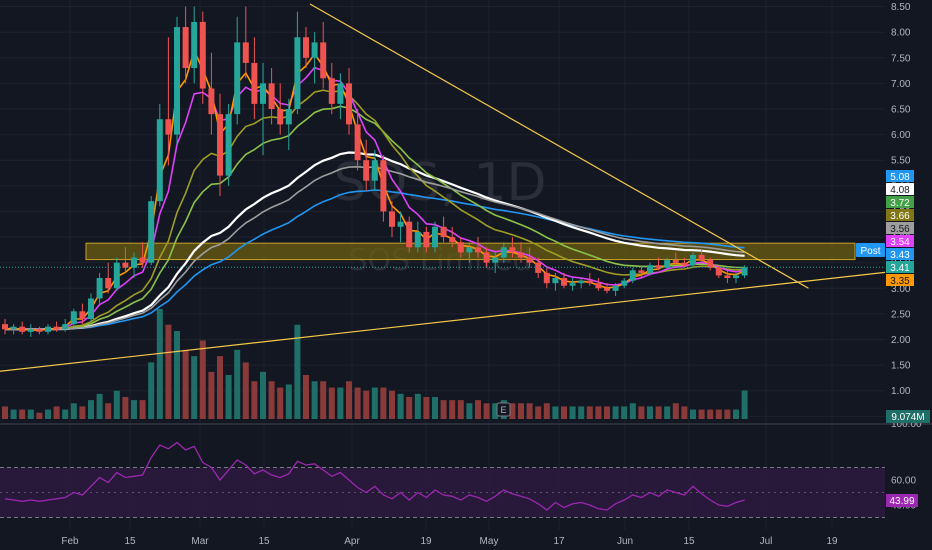 Image resolution: width=932 pixels, height=550 pixels. I want to click on time-axis-tick: Apr, so click(352, 541).